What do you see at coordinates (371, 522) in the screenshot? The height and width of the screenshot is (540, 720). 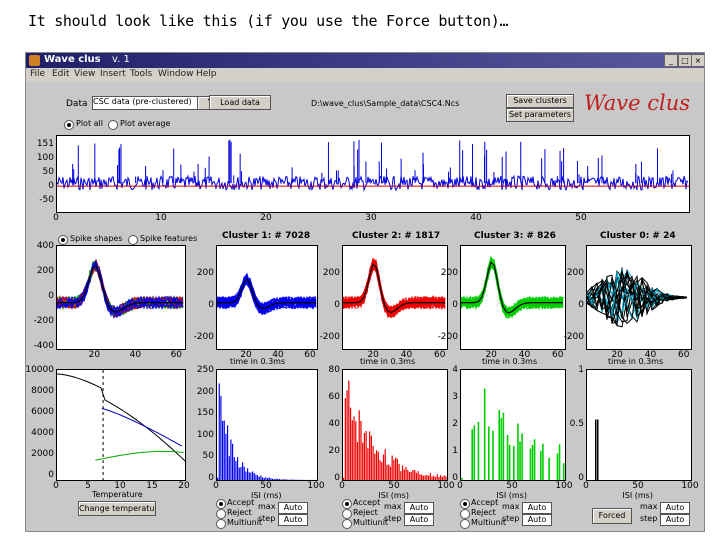 I see `cluster2-fix-label: Multiunit` at bounding box center [371, 522].